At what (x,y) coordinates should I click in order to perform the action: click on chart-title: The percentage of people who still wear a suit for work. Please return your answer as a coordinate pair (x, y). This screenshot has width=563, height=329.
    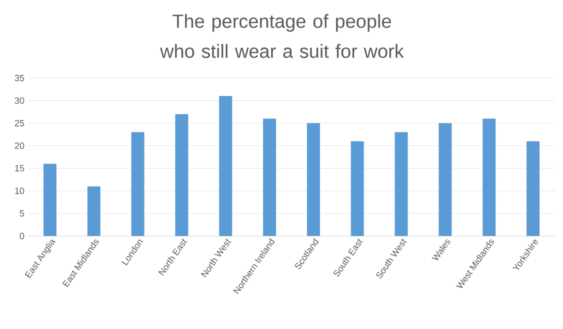
    Looking at the image, I should click on (282, 36).